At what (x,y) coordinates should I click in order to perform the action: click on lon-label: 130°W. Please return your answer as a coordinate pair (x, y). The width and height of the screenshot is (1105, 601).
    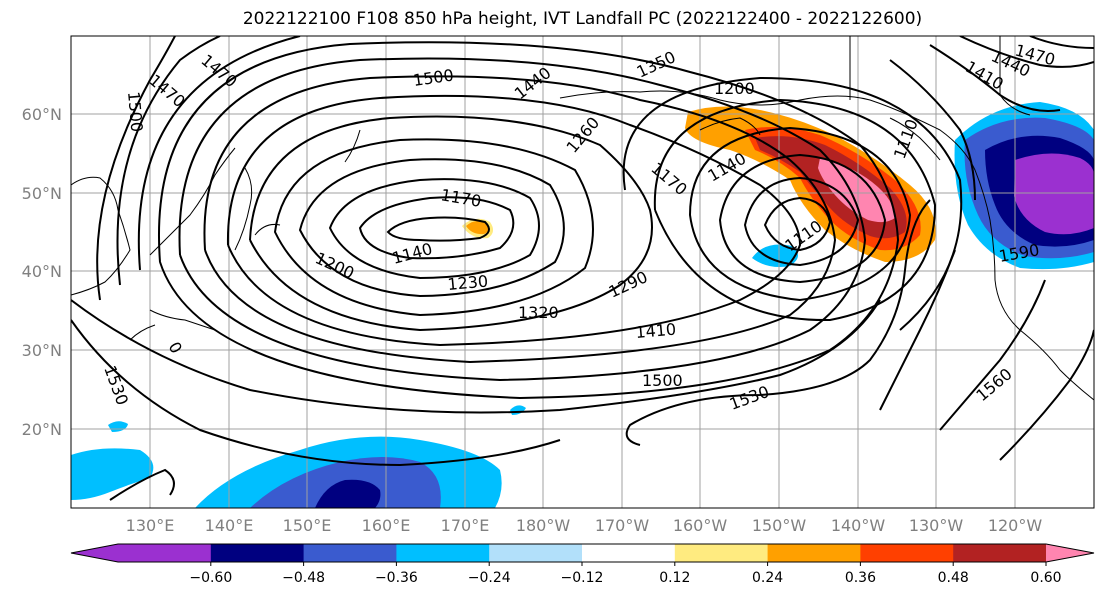
    Looking at the image, I should click on (936, 525).